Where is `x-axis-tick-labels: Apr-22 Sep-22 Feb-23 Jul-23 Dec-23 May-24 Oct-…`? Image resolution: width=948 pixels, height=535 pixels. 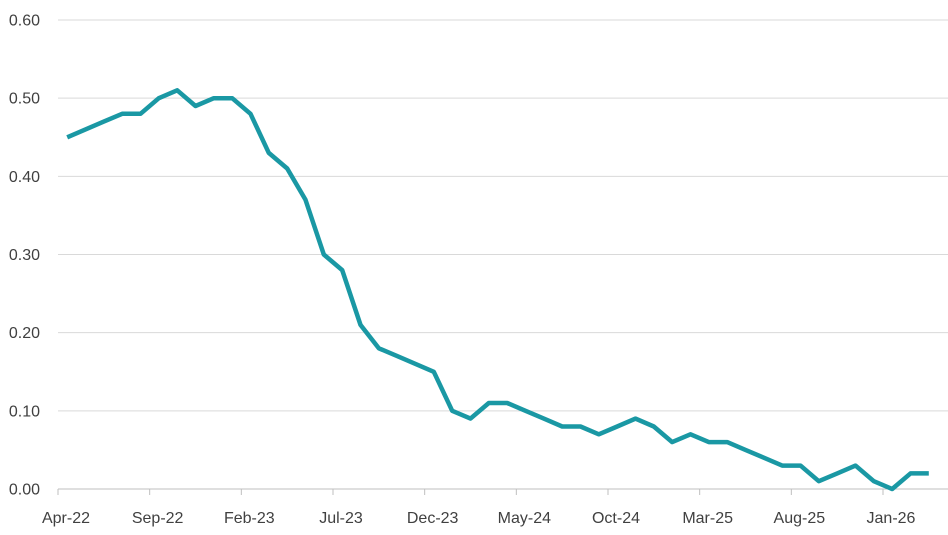
x-axis-tick-labels: Apr-22 Sep-22 Feb-23 Jul-23 Dec-23 May-24 Oct-… is located at coordinates (479, 518).